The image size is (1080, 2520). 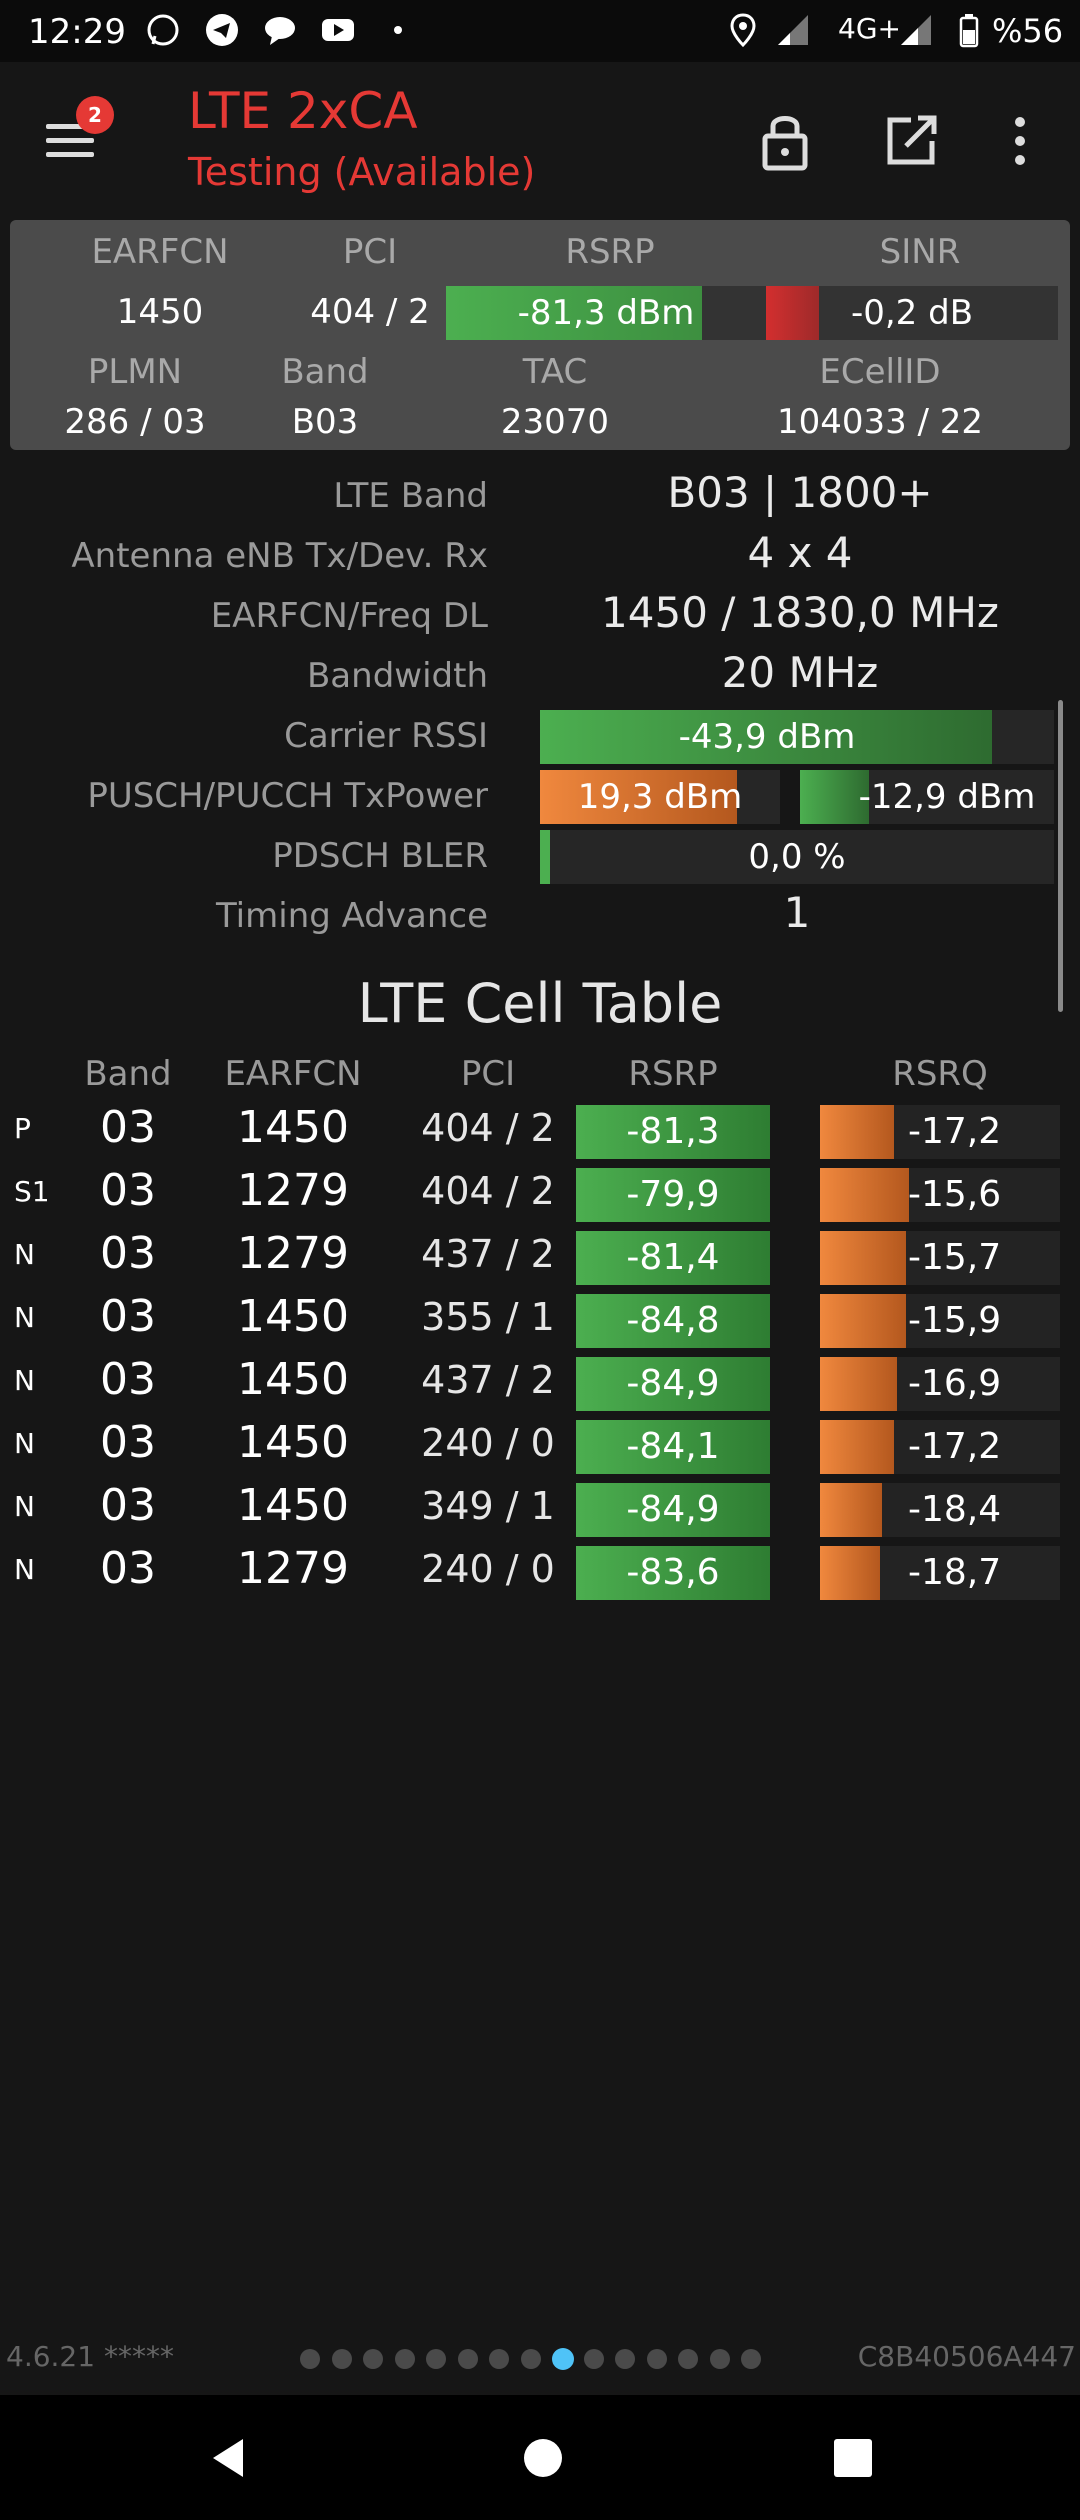 What do you see at coordinates (128, 1074) in the screenshot?
I see `col-header-band: Band` at bounding box center [128, 1074].